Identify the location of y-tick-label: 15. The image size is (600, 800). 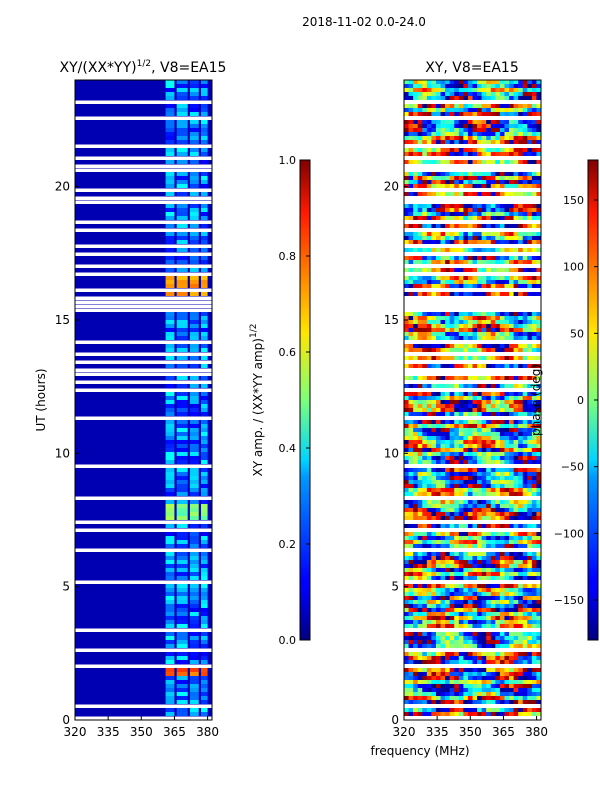
(391, 320).